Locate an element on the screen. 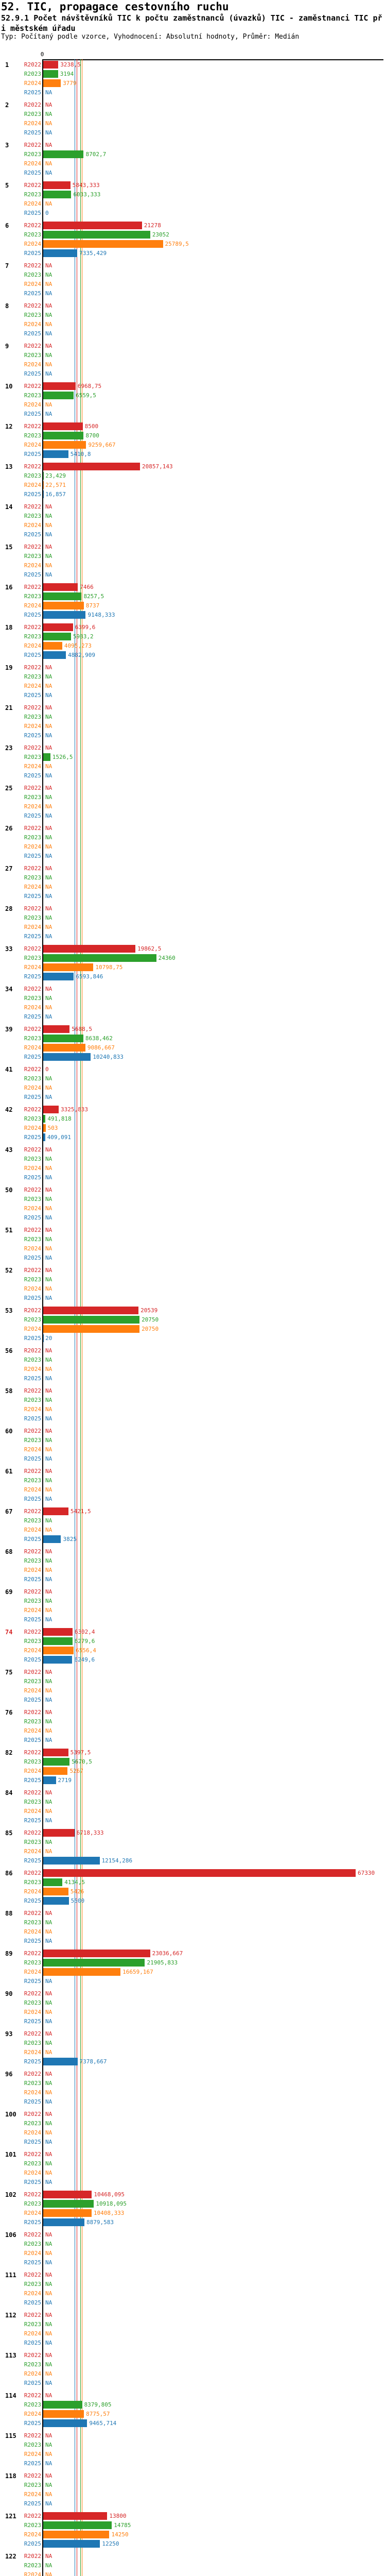 Image resolution: width=386 pixels, height=2576 pixels. value-label: 4095,273 is located at coordinates (78, 645).